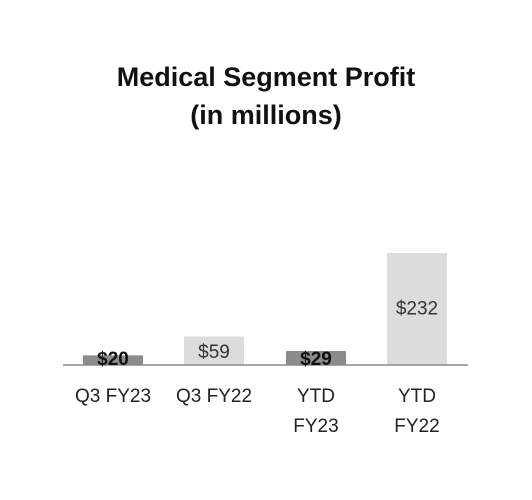 The height and width of the screenshot is (500, 532). I want to click on data-label-3: $232, so click(417, 309).